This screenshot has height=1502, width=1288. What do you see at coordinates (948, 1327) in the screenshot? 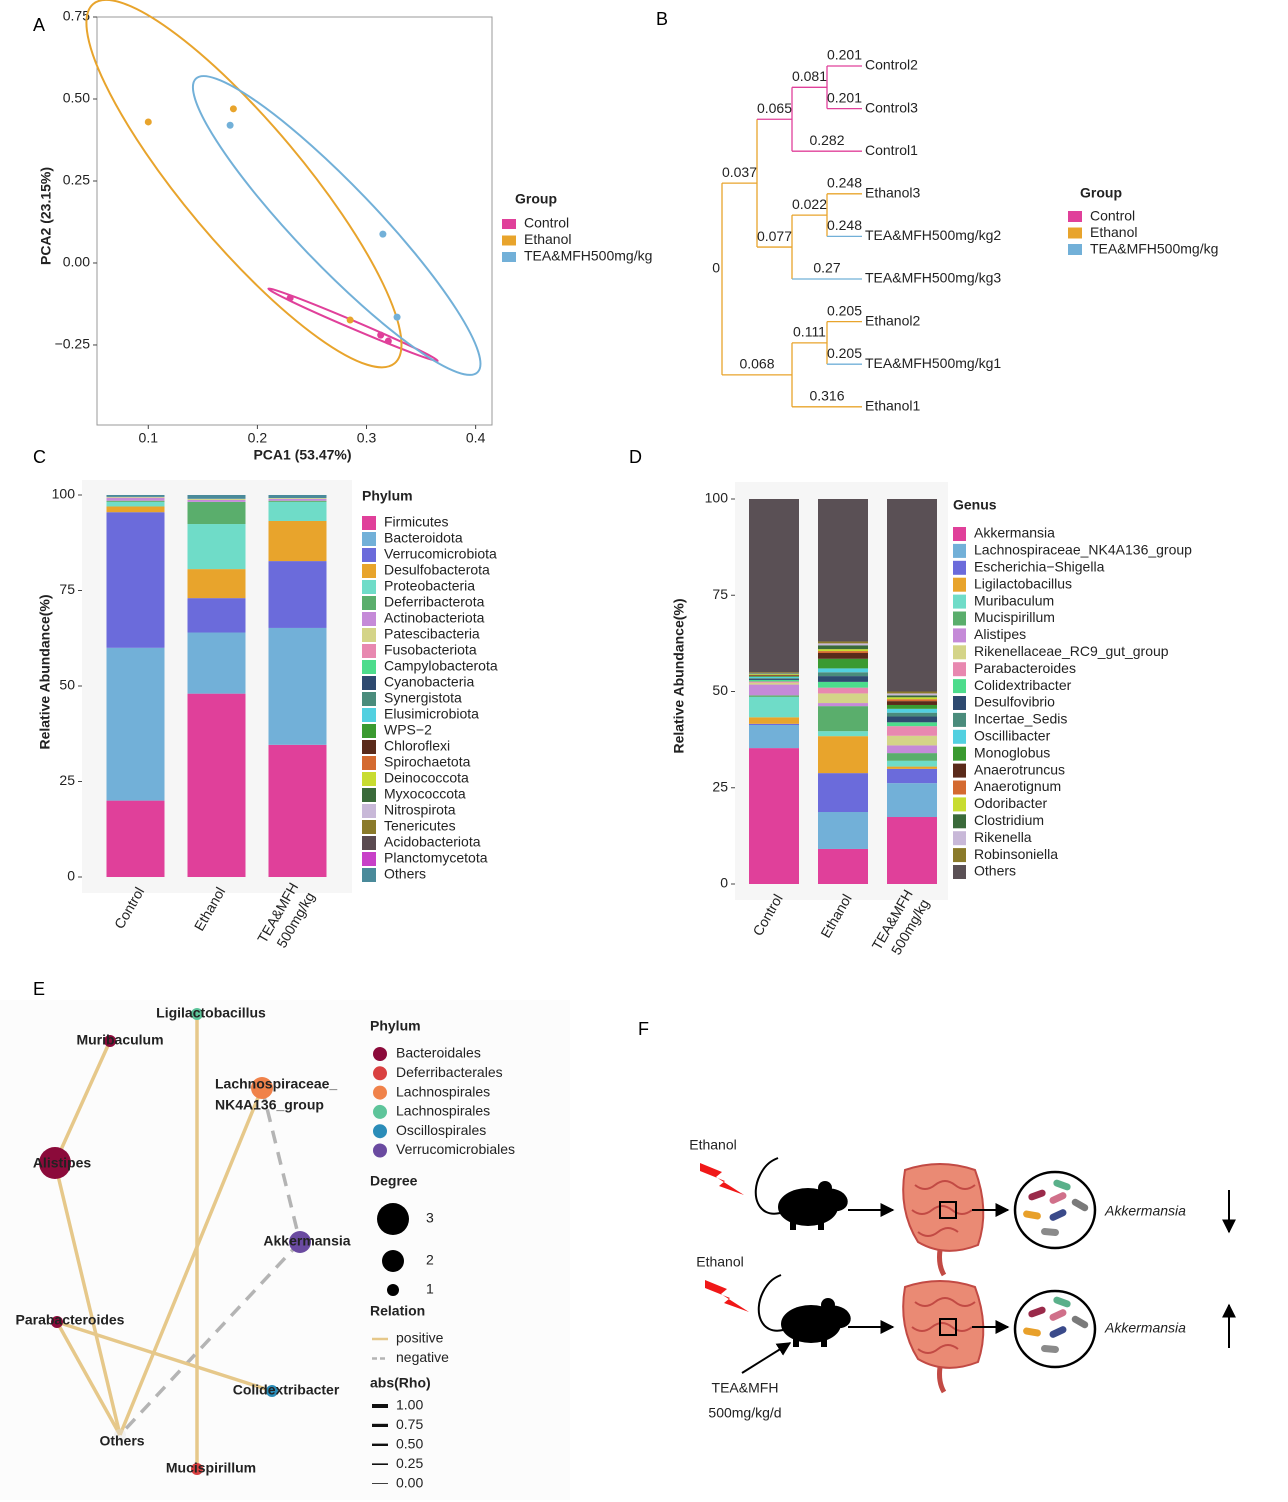
I see `zoom-box` at bounding box center [948, 1327].